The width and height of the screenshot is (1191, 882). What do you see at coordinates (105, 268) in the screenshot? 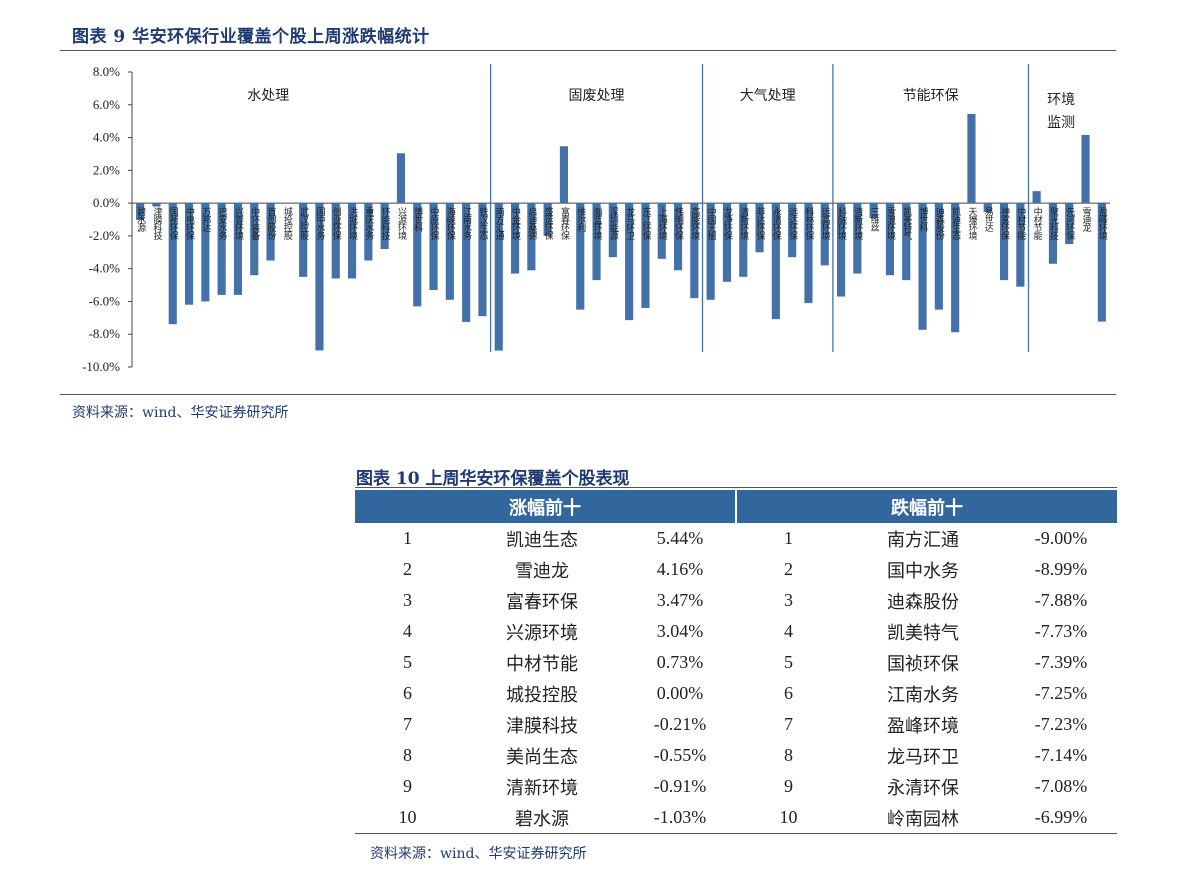
I see `y-tick-label: -4.0%` at bounding box center [105, 268].